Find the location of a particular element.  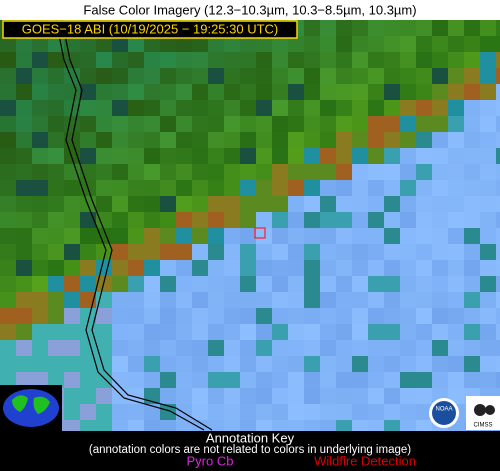

key-item: Wildfire Detection is located at coordinates (365, 460).